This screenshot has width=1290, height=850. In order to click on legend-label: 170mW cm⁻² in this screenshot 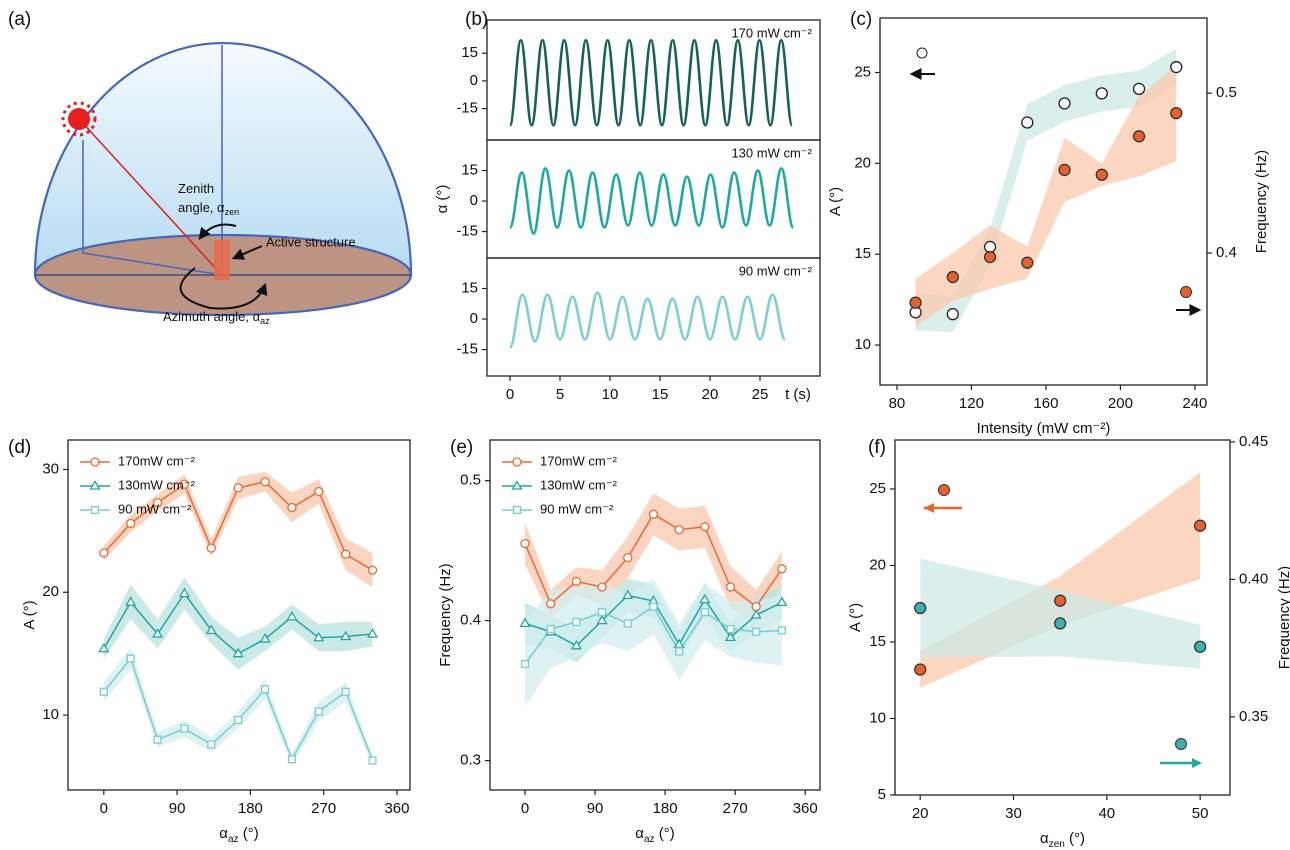, I will do `click(579, 460)`.